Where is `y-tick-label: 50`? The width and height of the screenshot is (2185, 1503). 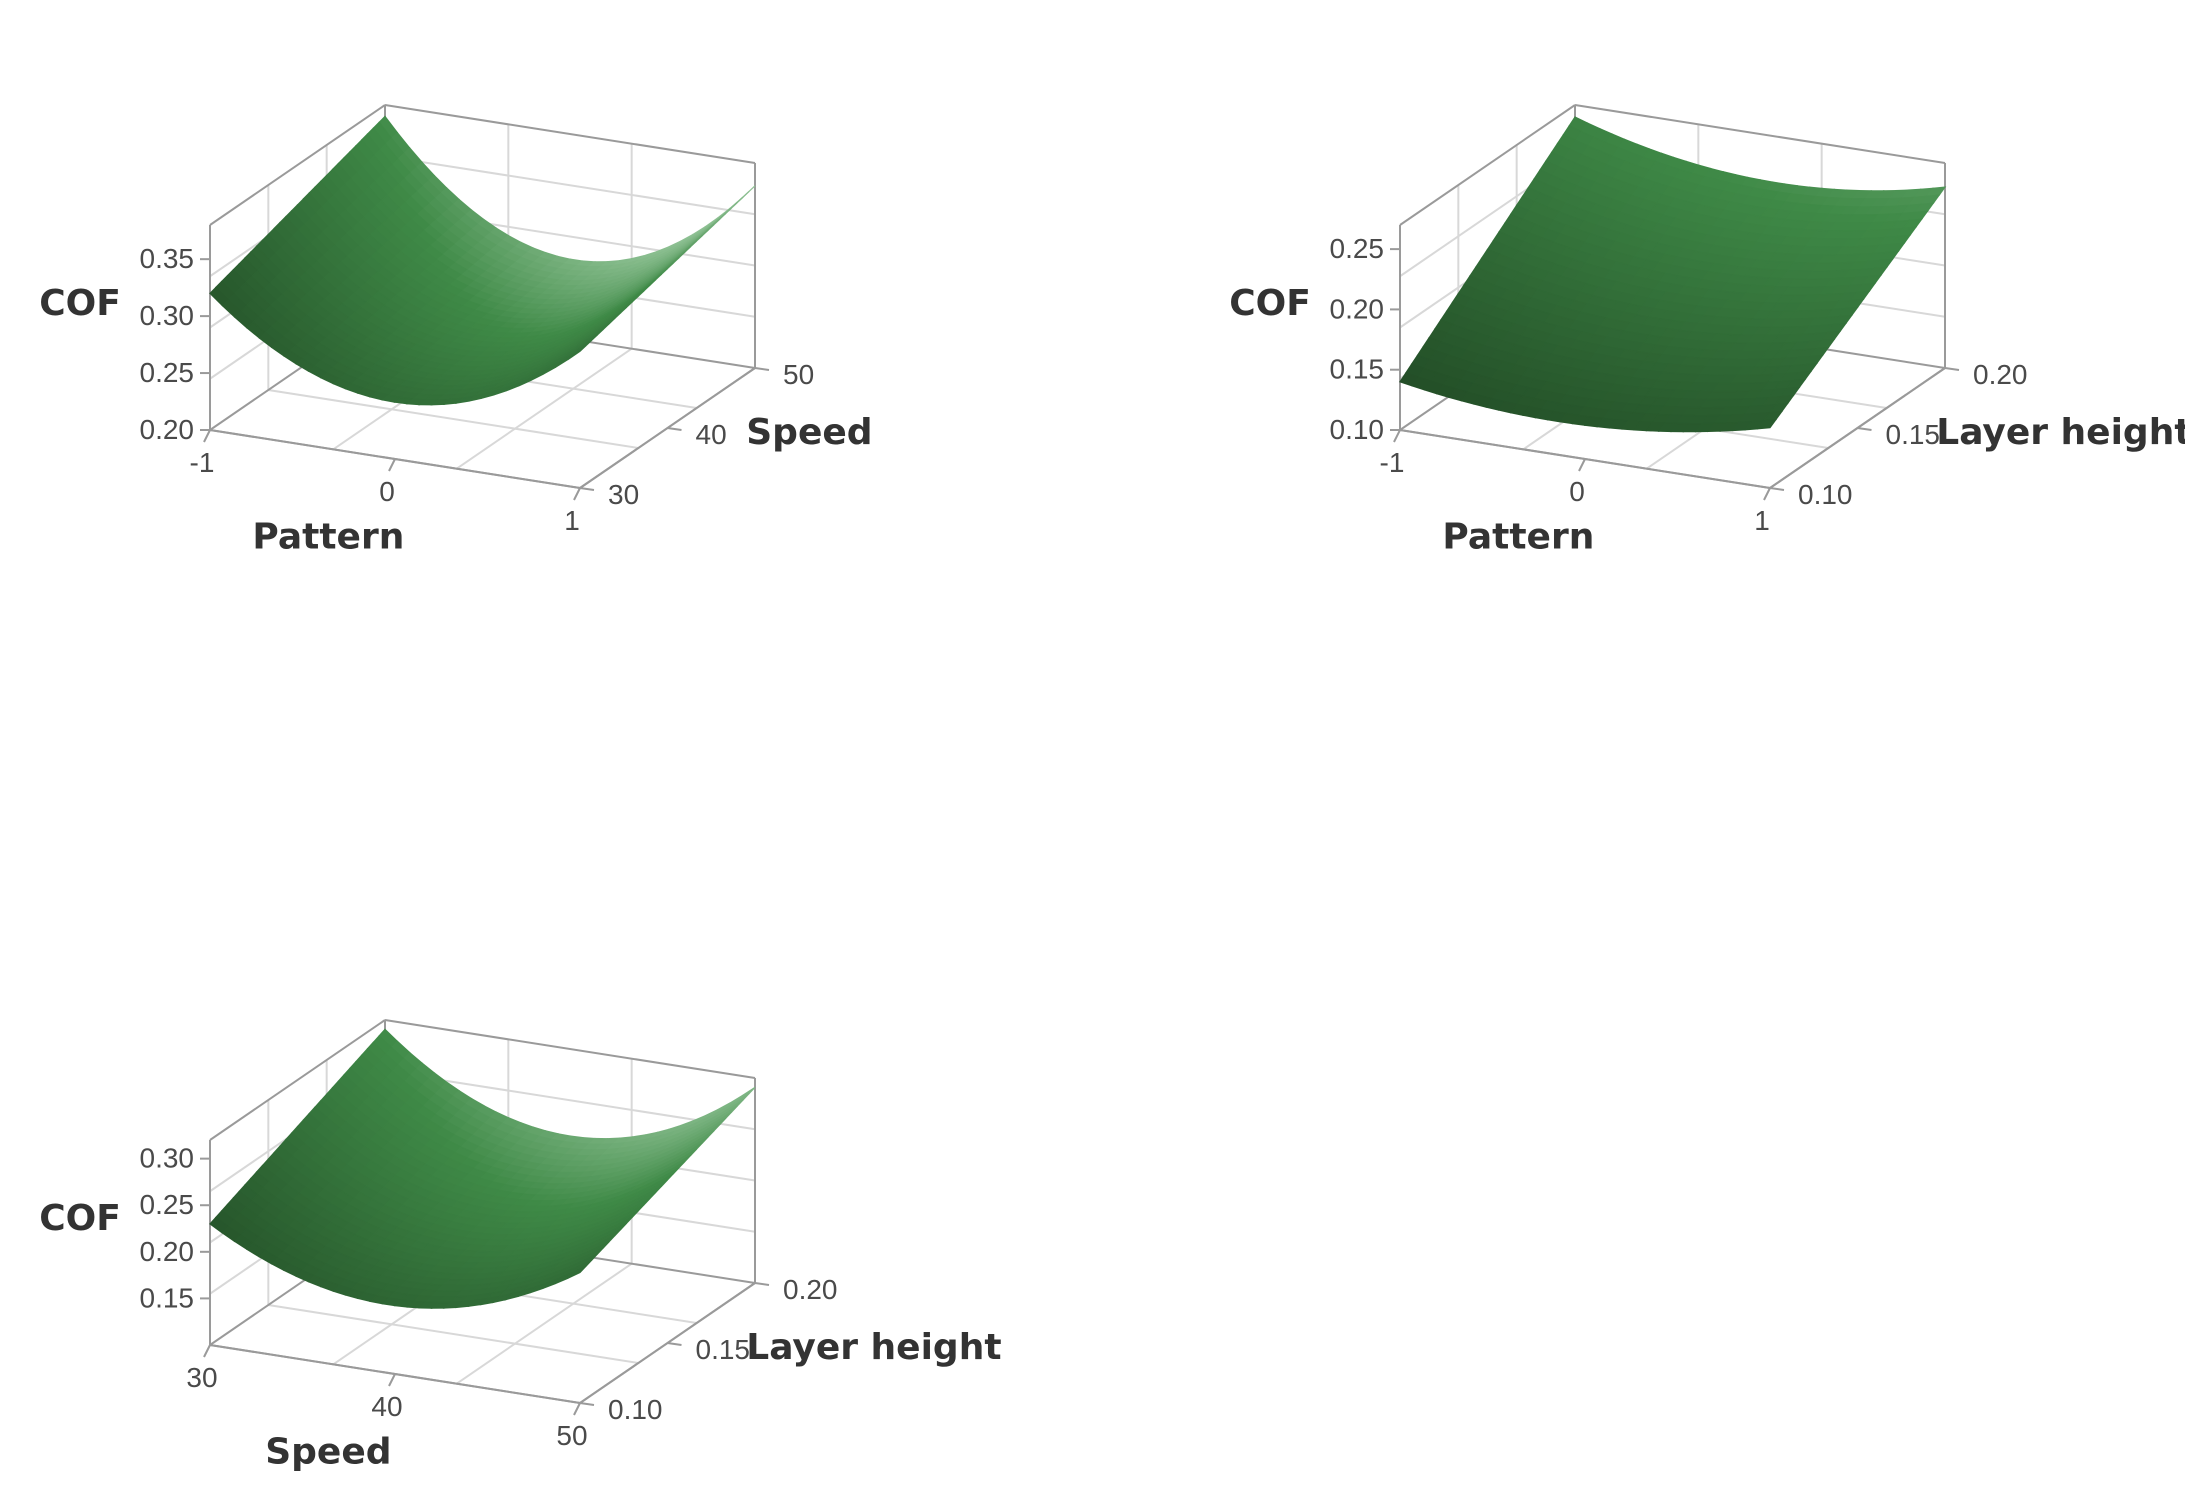 y-tick-label: 50 is located at coordinates (798, 374).